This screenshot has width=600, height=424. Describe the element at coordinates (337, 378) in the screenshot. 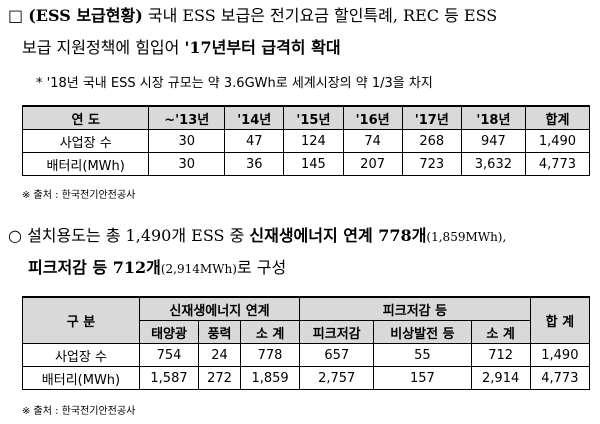

I see `cell: 2,757` at that location.